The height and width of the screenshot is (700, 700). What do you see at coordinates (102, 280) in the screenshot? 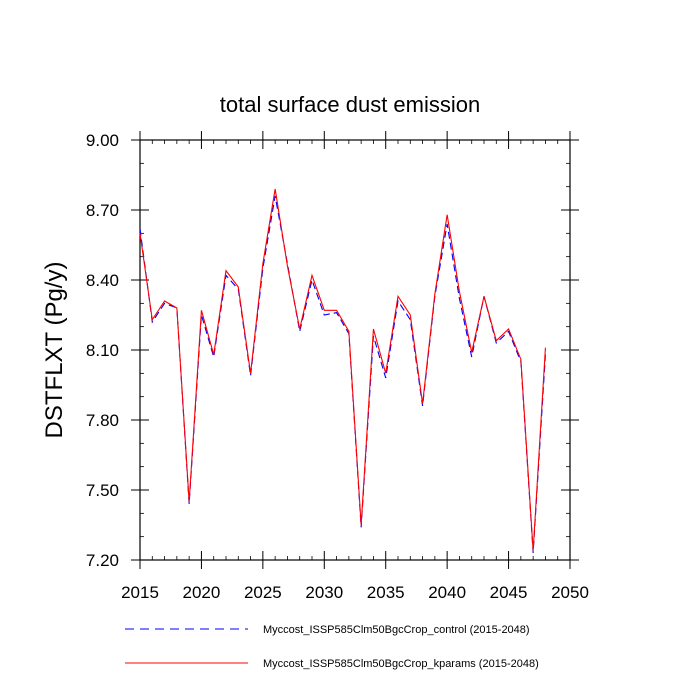
I see `y-tick-label: 8.40` at bounding box center [102, 280].